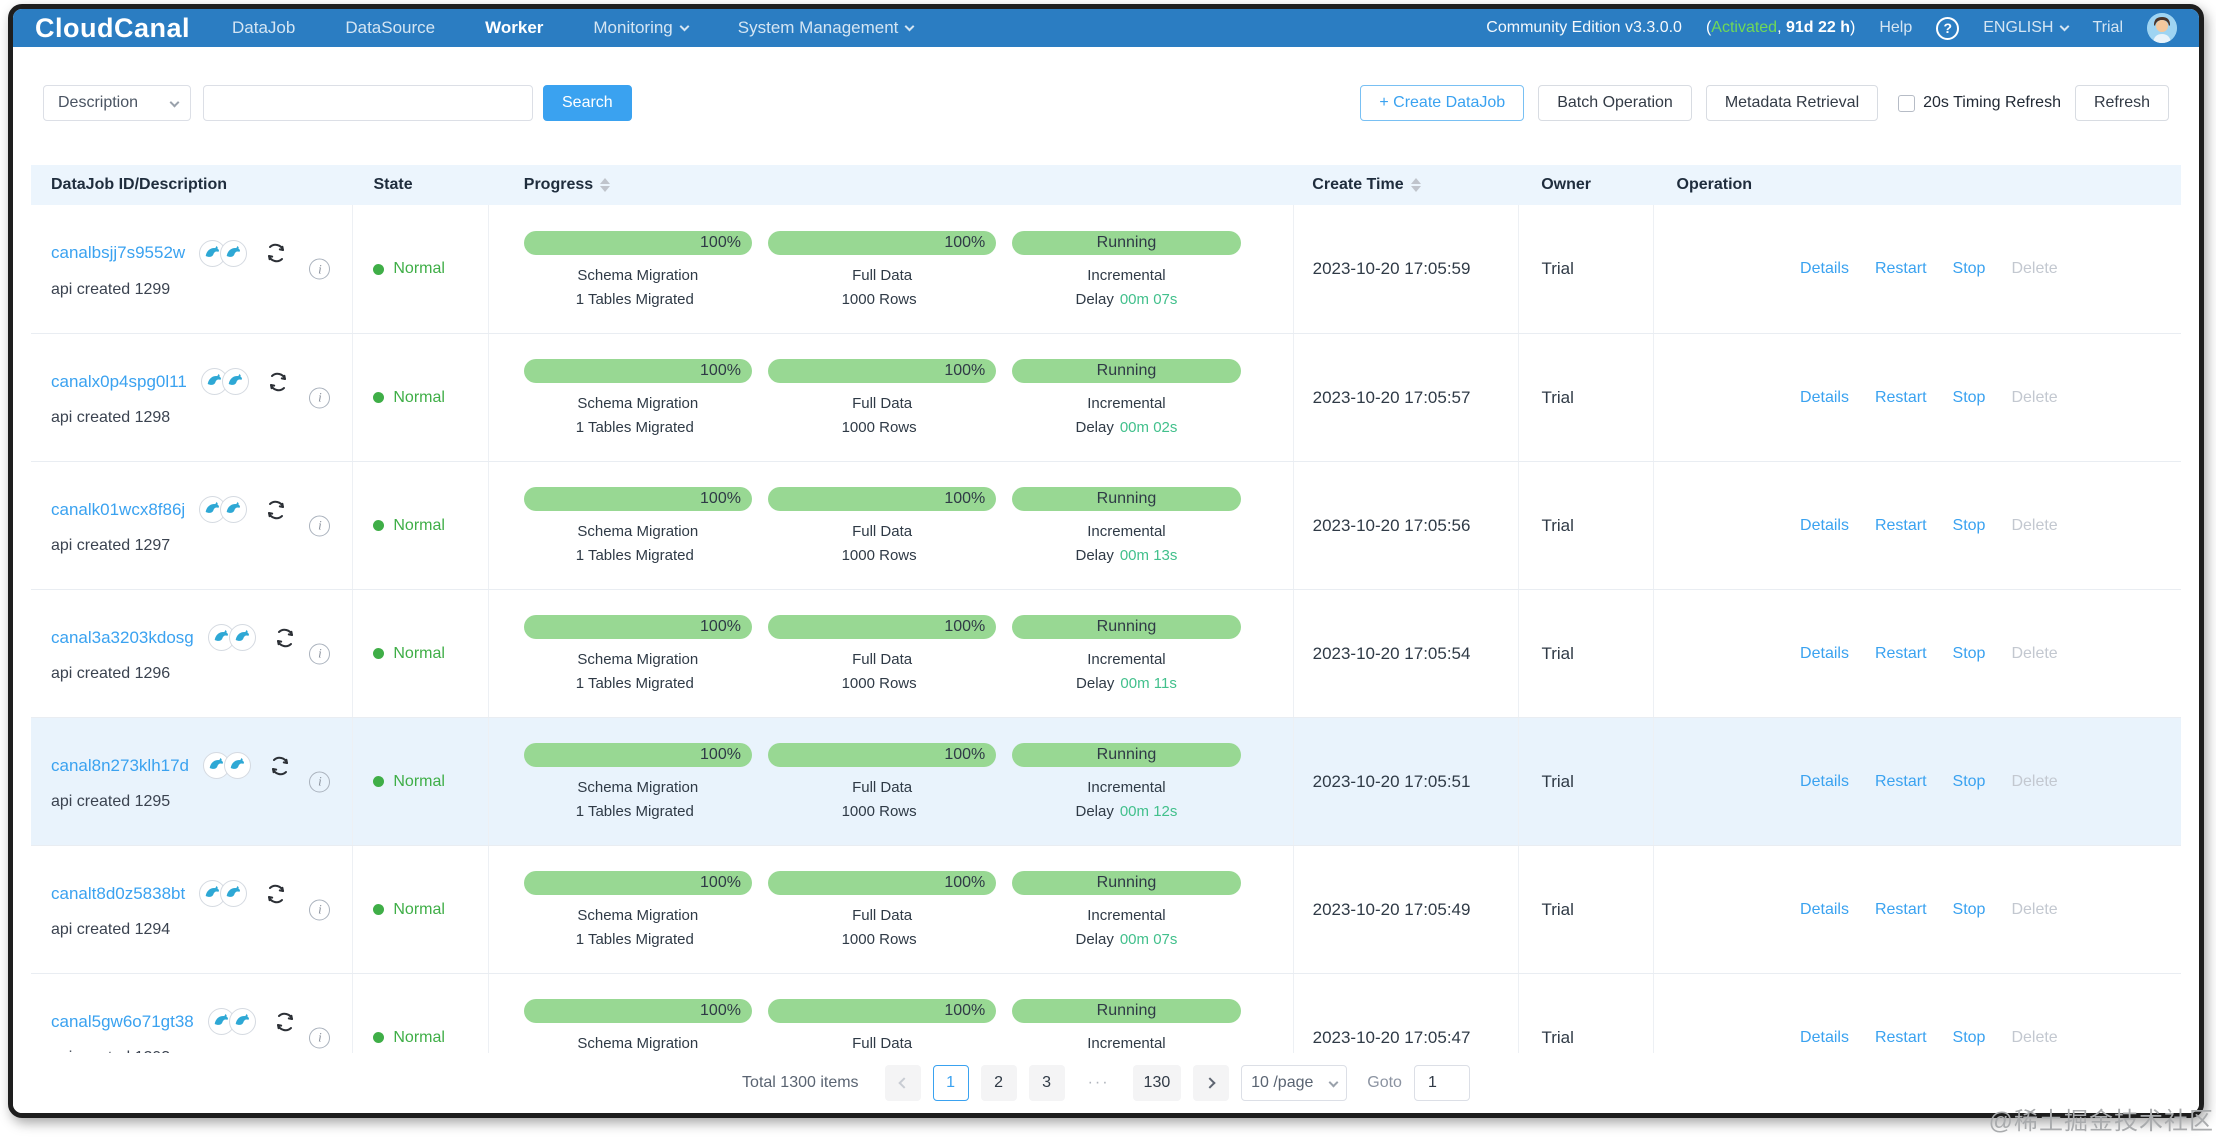 The height and width of the screenshot is (1140, 2216). What do you see at coordinates (120, 765) in the screenshot?
I see `datajob-id-link: canal8n273klh17d` at bounding box center [120, 765].